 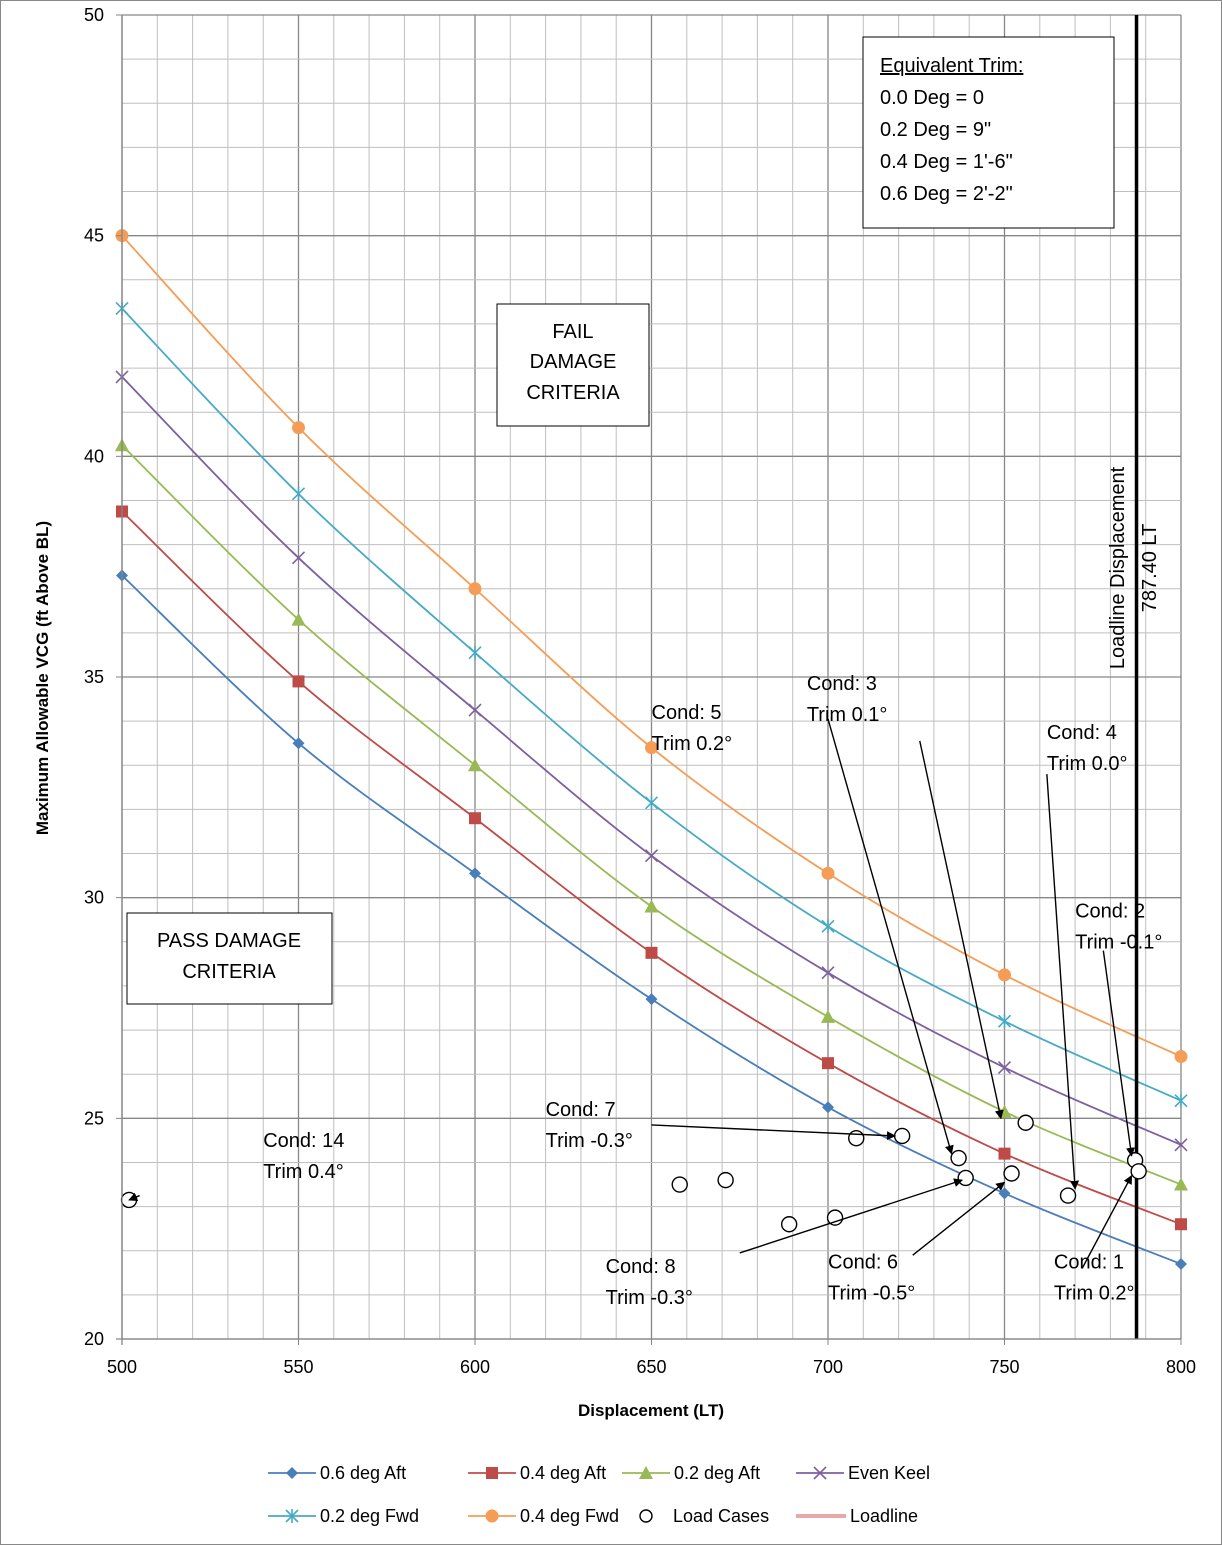 What do you see at coordinates (581, 1110) in the screenshot?
I see `callout-label: Cond: 7` at bounding box center [581, 1110].